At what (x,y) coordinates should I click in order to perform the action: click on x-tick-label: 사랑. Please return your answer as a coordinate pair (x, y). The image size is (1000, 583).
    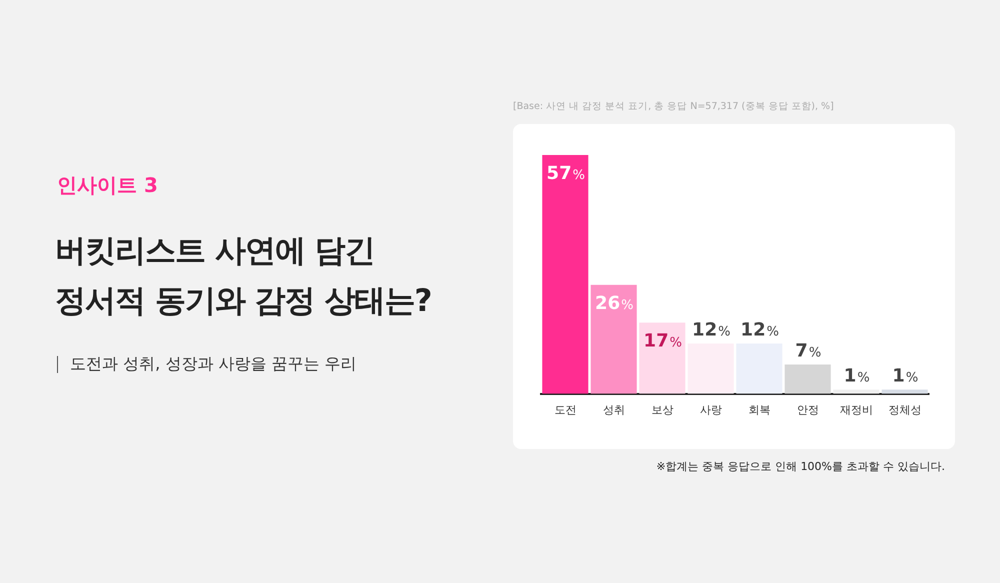
    Looking at the image, I should click on (711, 409).